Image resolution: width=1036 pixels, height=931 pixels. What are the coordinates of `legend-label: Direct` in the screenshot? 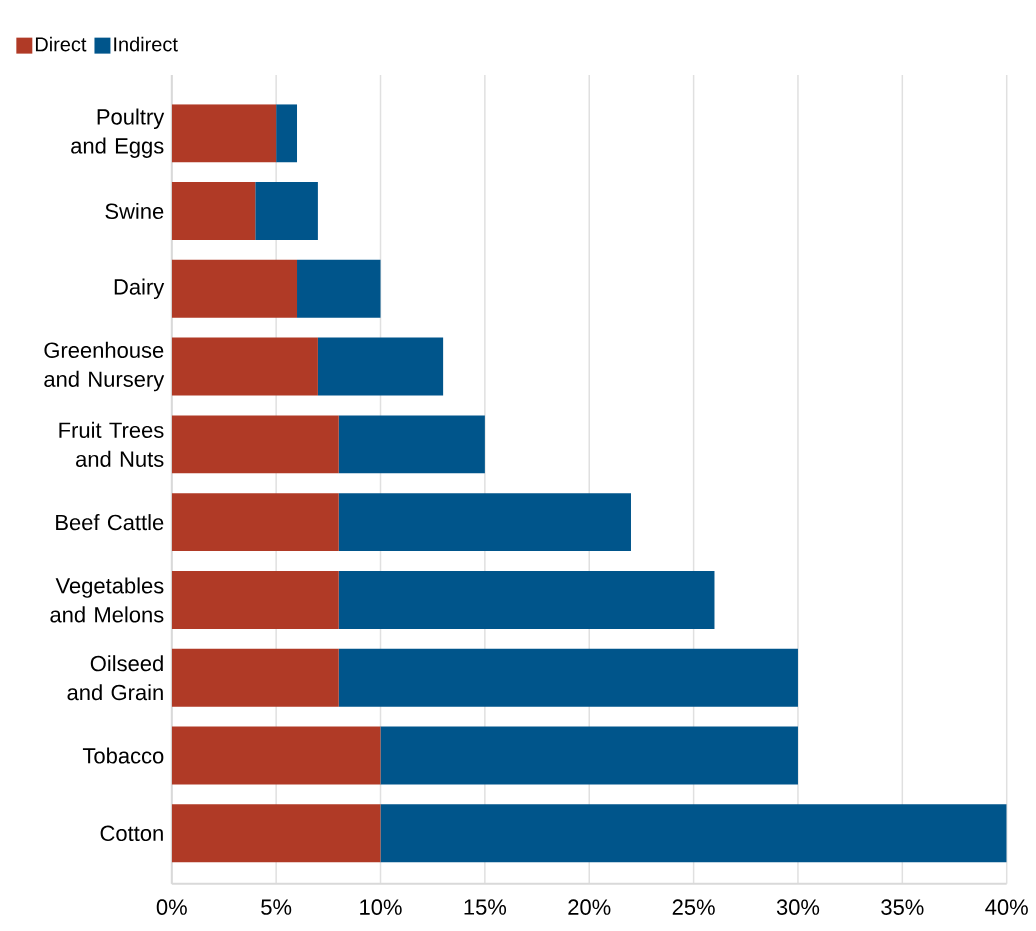 It's located at (61, 44).